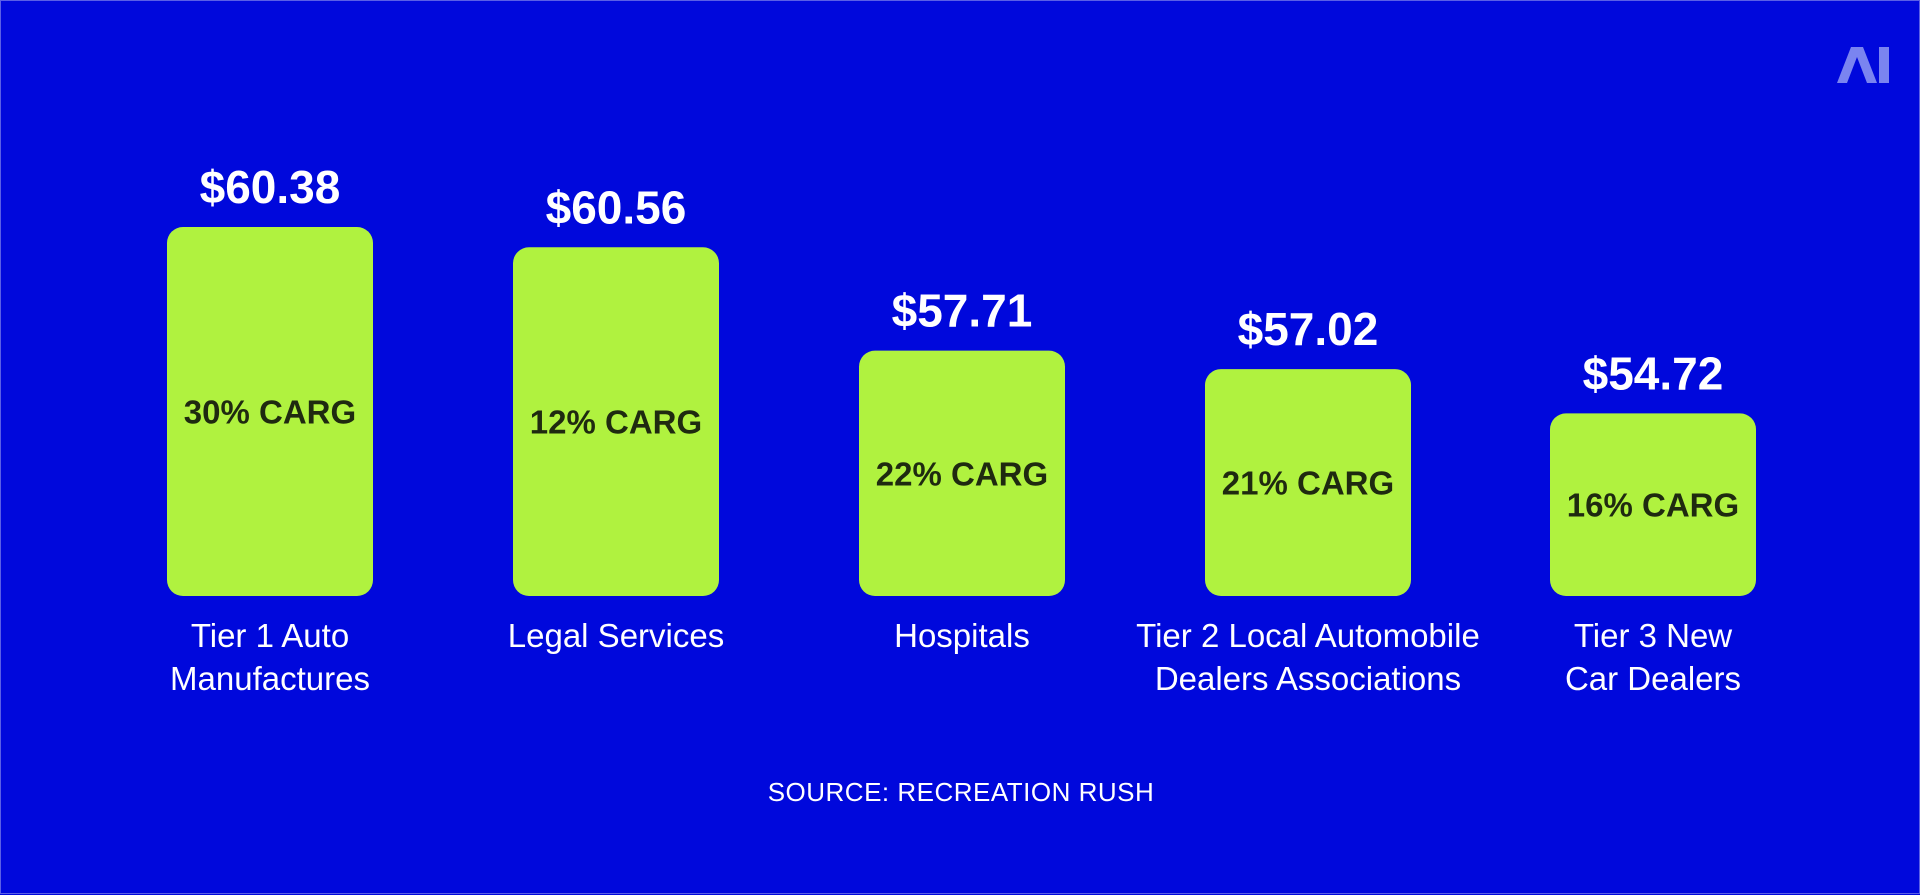 The width and height of the screenshot is (1920, 895). I want to click on value-label: $57.02, so click(1308, 329).